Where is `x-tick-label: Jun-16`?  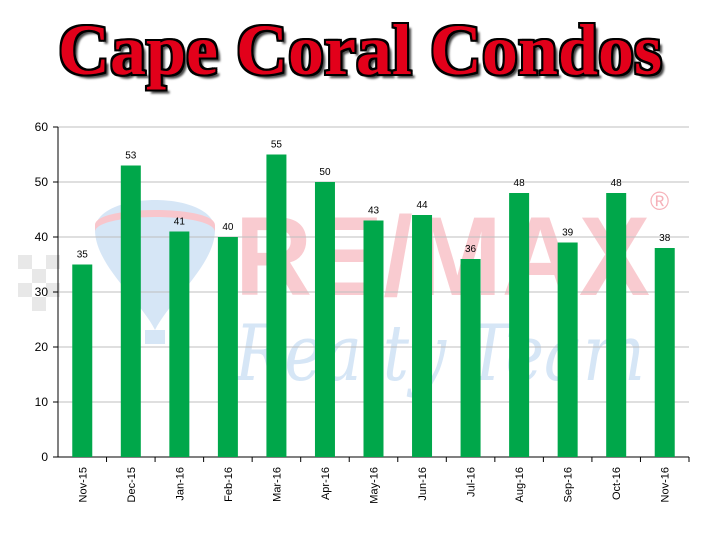 x-tick-label: Jun-16 is located at coordinates (423, 484).